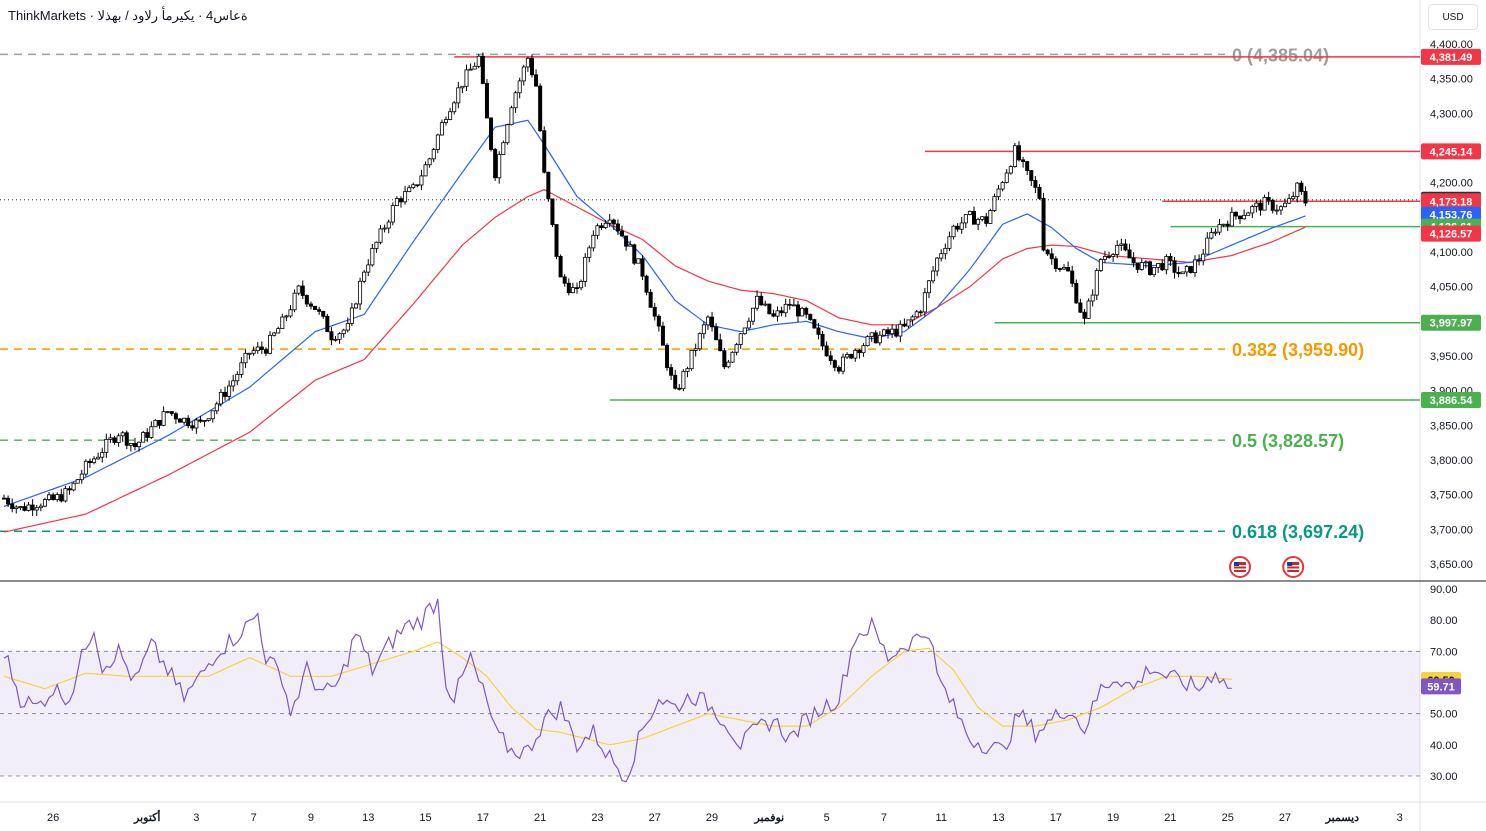 This screenshot has width=1486, height=831. I want to click on price-tag: 4,173.18, so click(1451, 201).